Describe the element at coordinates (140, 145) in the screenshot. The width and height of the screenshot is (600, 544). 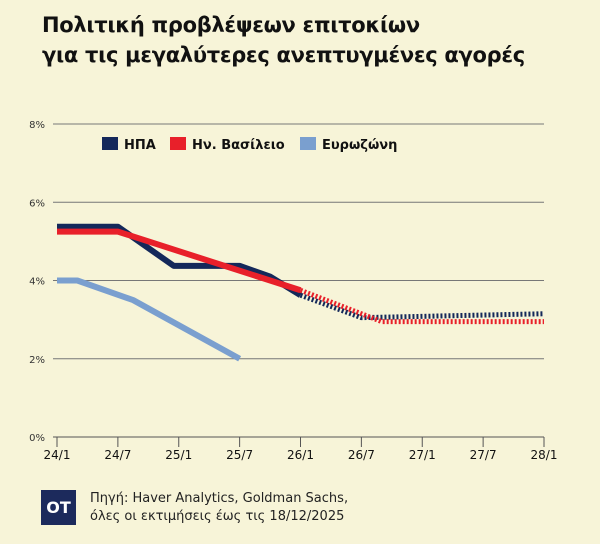
I see `legend-label: ΗΠΑ` at that location.